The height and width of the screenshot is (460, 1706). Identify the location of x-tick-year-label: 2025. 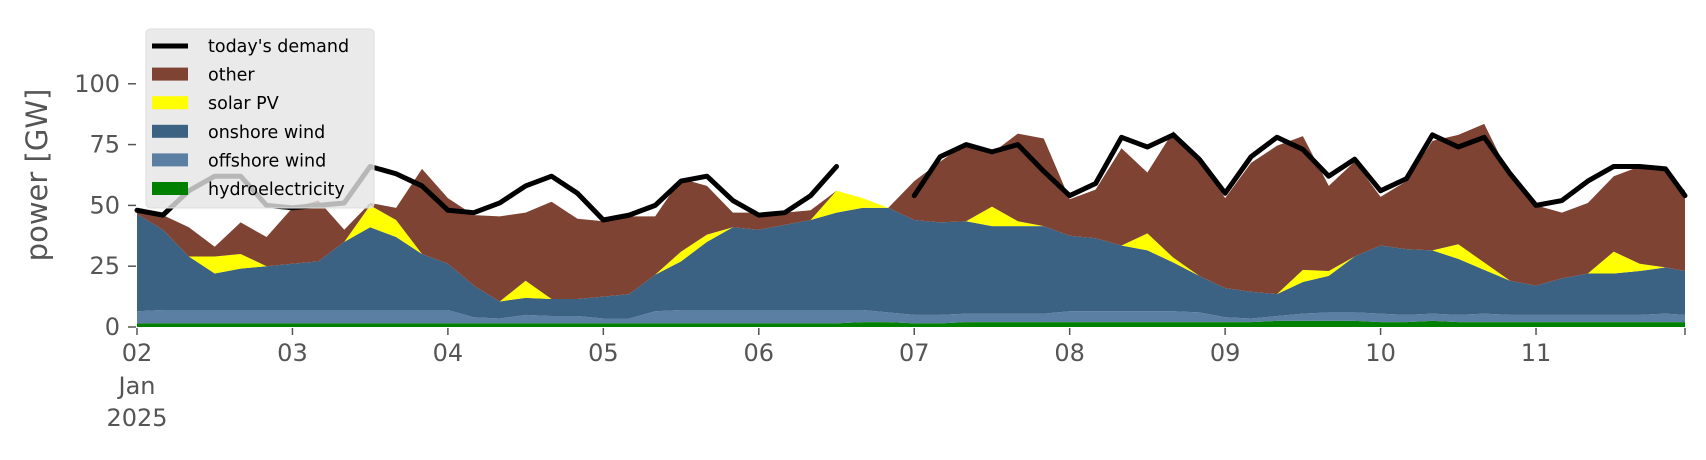
(136, 418).